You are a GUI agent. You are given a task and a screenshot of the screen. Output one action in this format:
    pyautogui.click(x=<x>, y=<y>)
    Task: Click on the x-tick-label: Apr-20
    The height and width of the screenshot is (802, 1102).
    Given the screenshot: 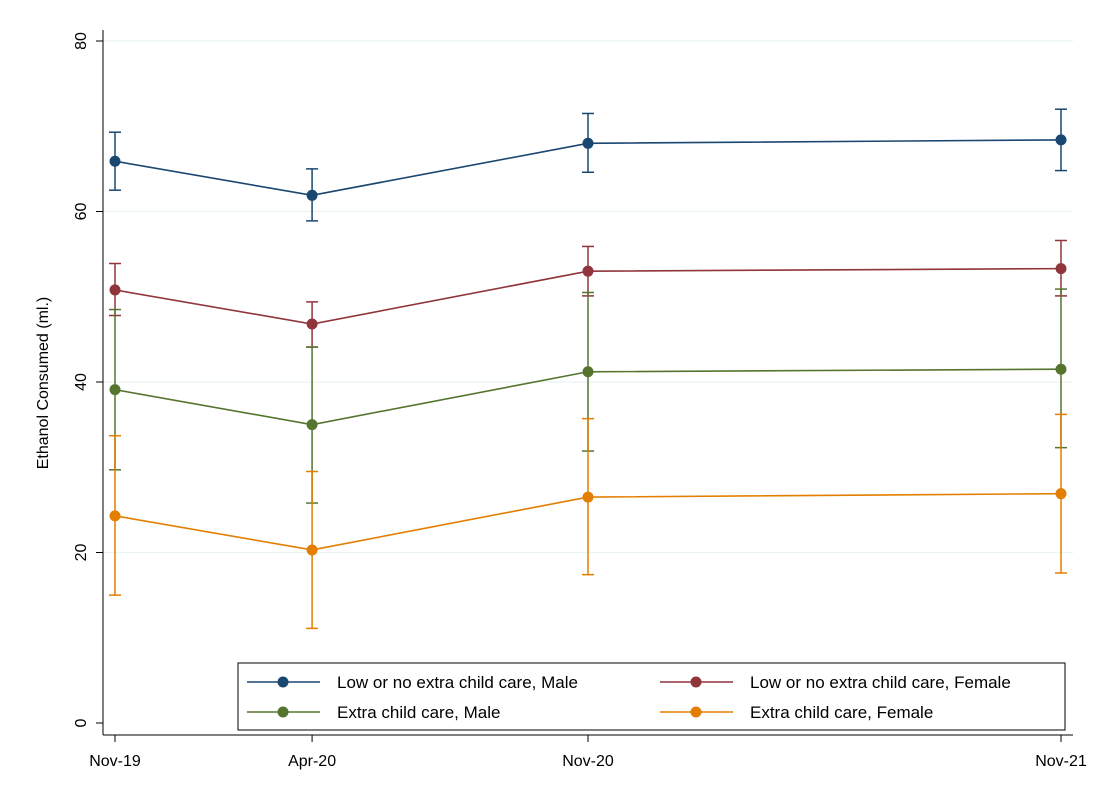 What is the action you would take?
    pyautogui.click(x=312, y=761)
    